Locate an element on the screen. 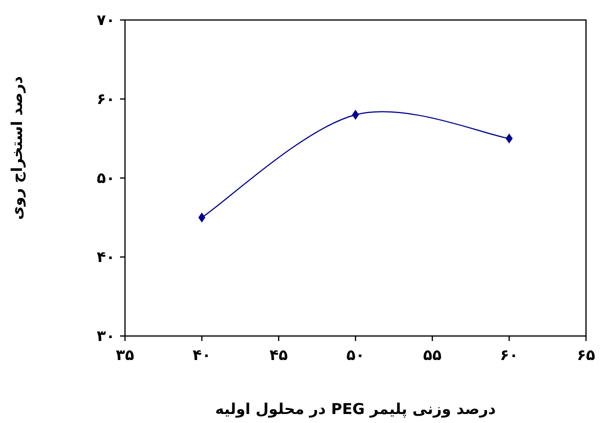  y-tick-label: ۴۰ is located at coordinates (105, 257).